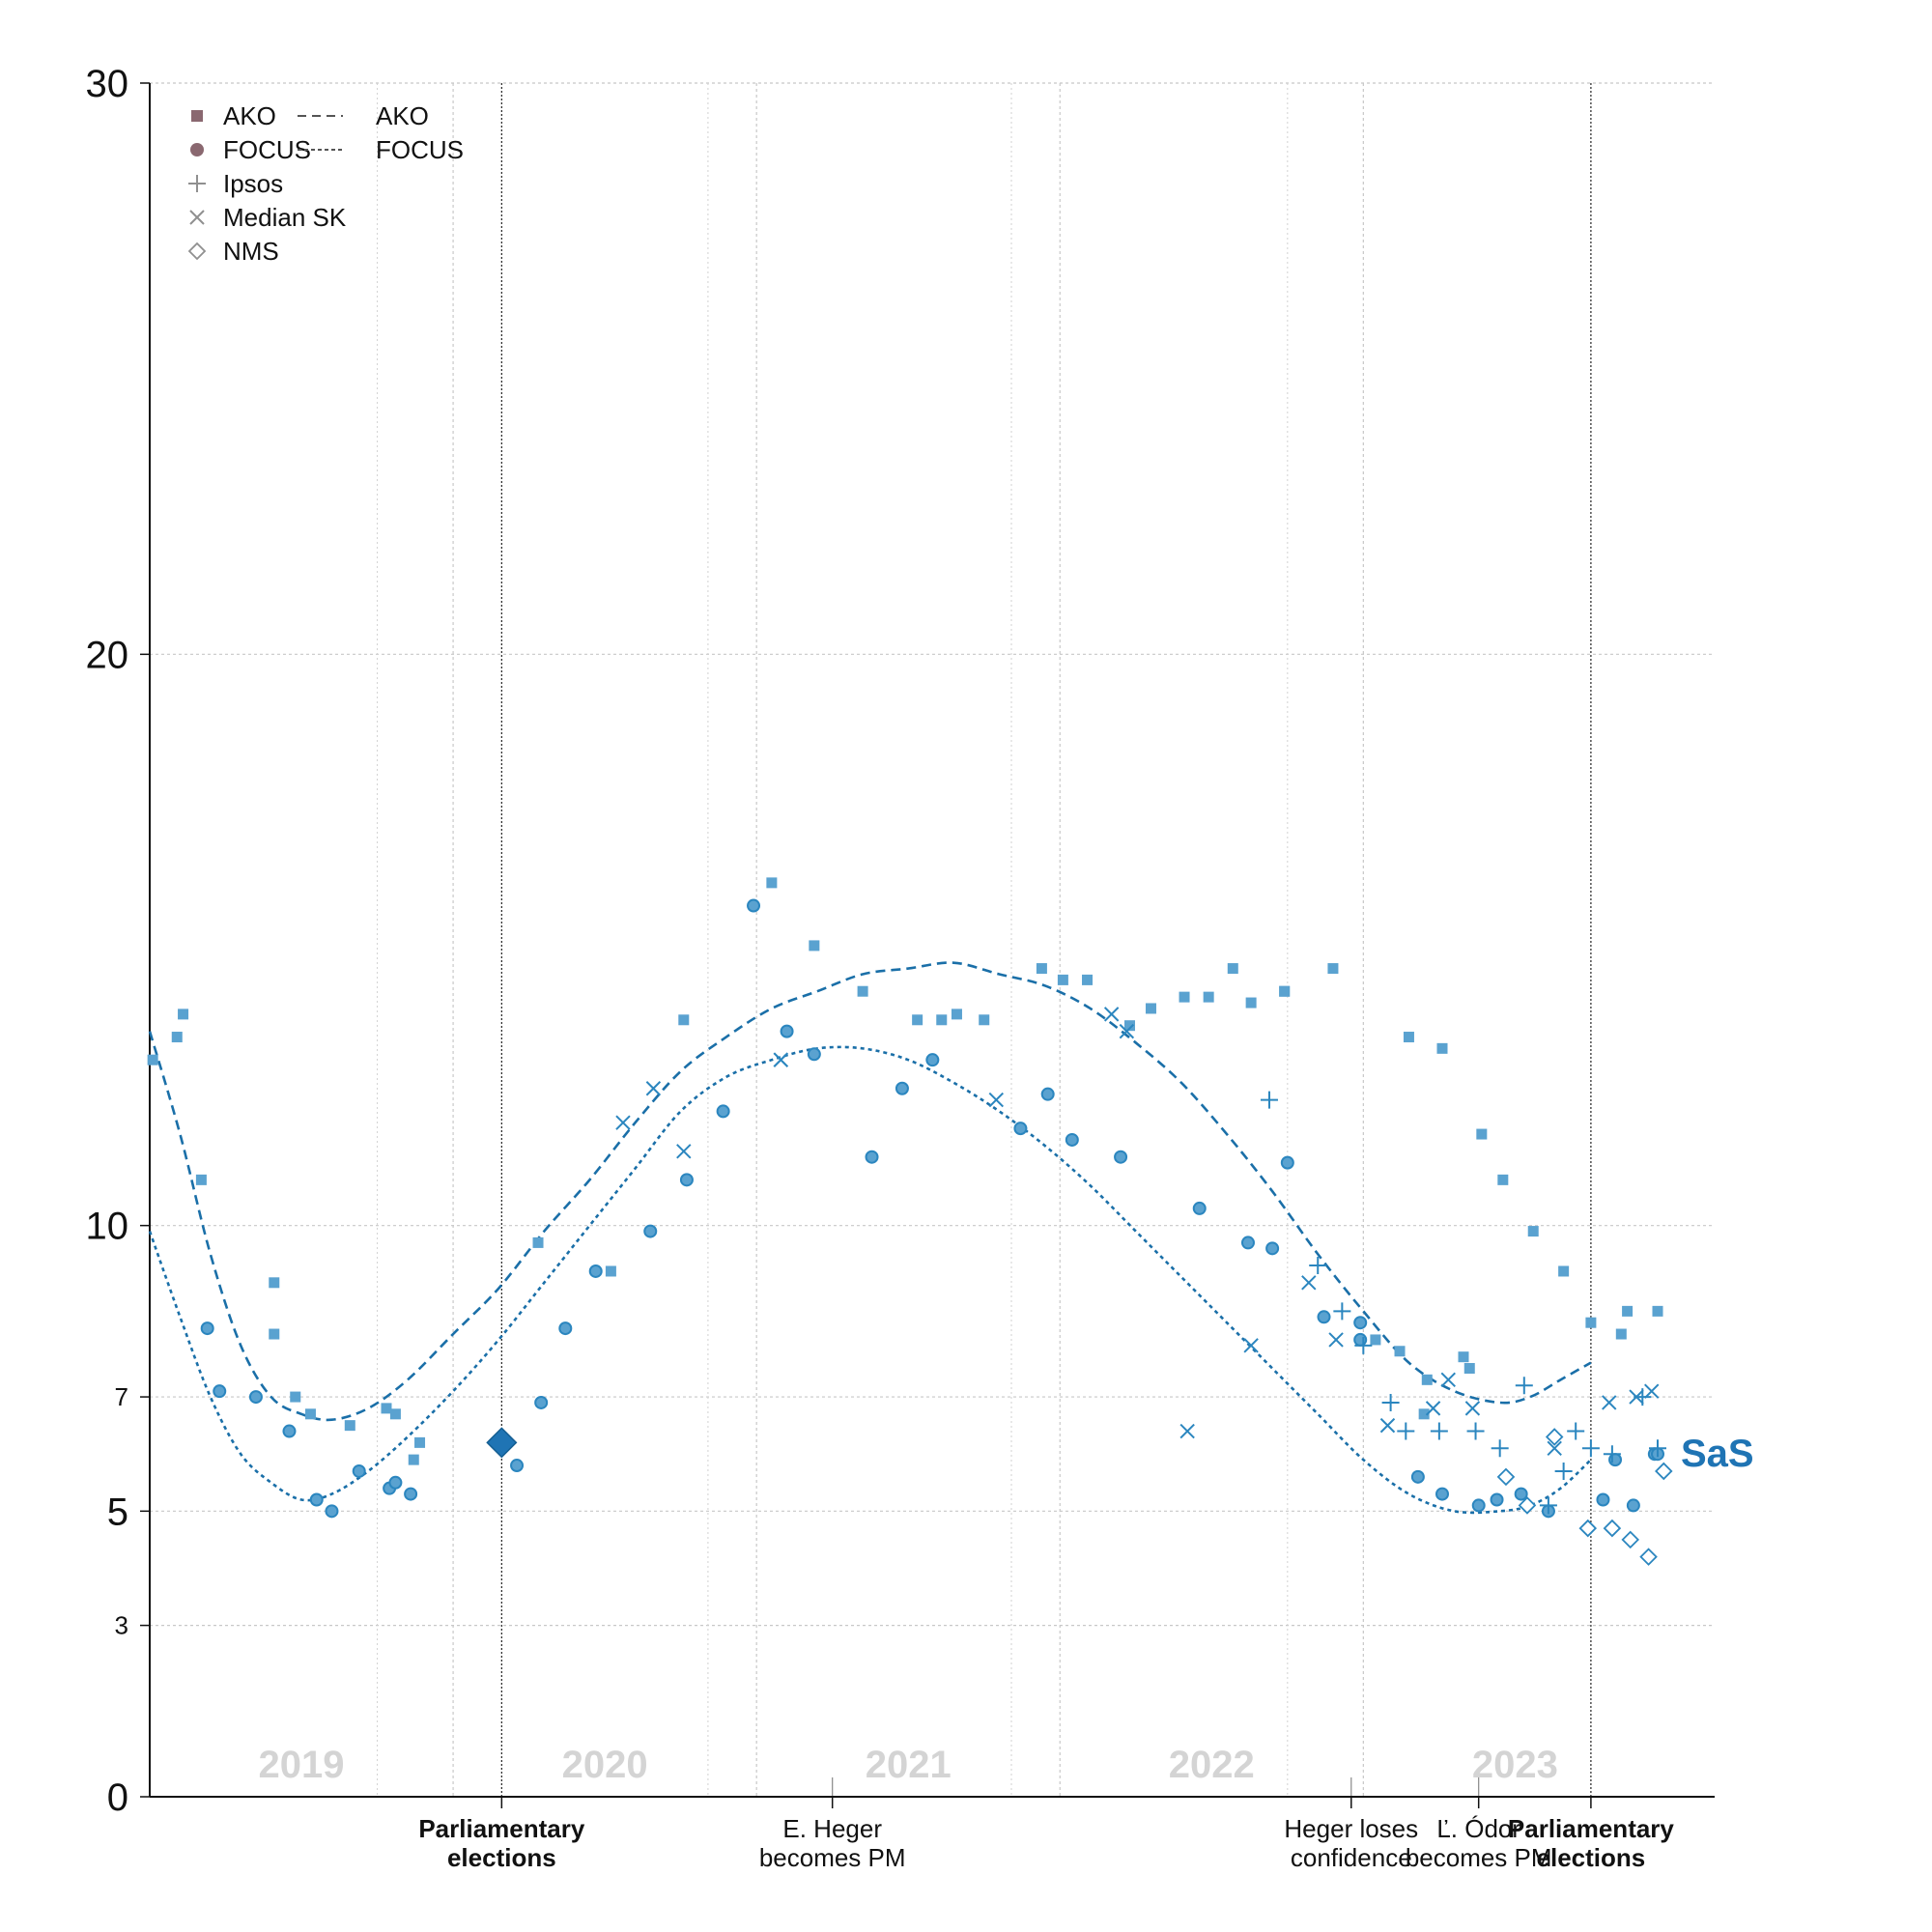 The image size is (1932, 1932). I want to click on election-result-marker, so click(502, 1443).